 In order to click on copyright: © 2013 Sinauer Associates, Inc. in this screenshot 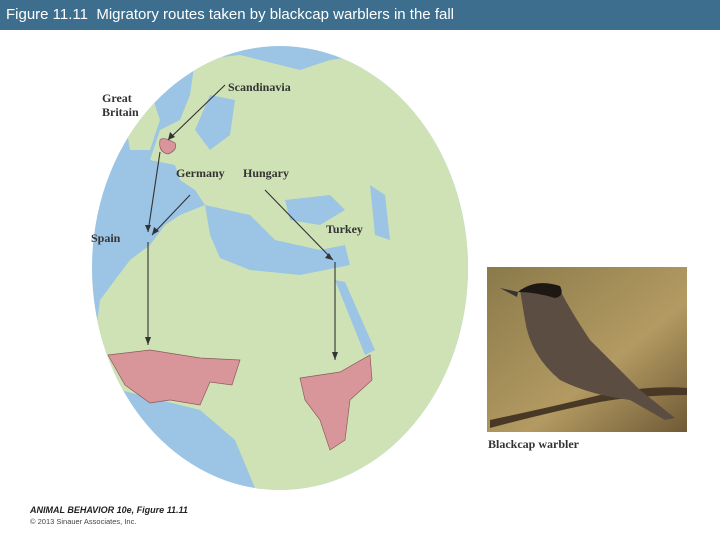, I will do `click(83, 521)`.